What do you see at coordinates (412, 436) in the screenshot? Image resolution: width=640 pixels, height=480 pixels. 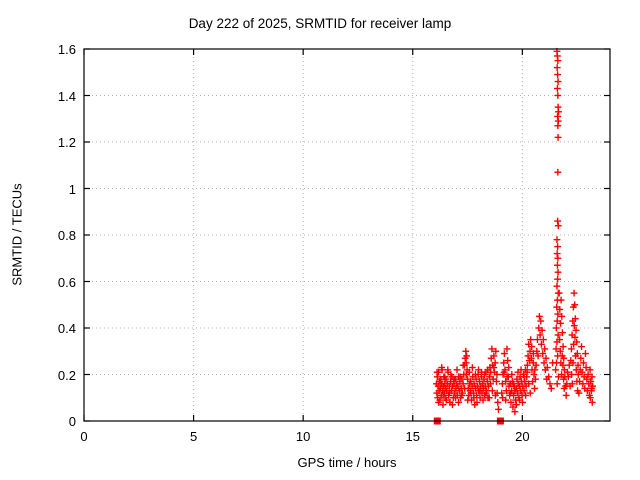 I see `x-tick-label: 15` at bounding box center [412, 436].